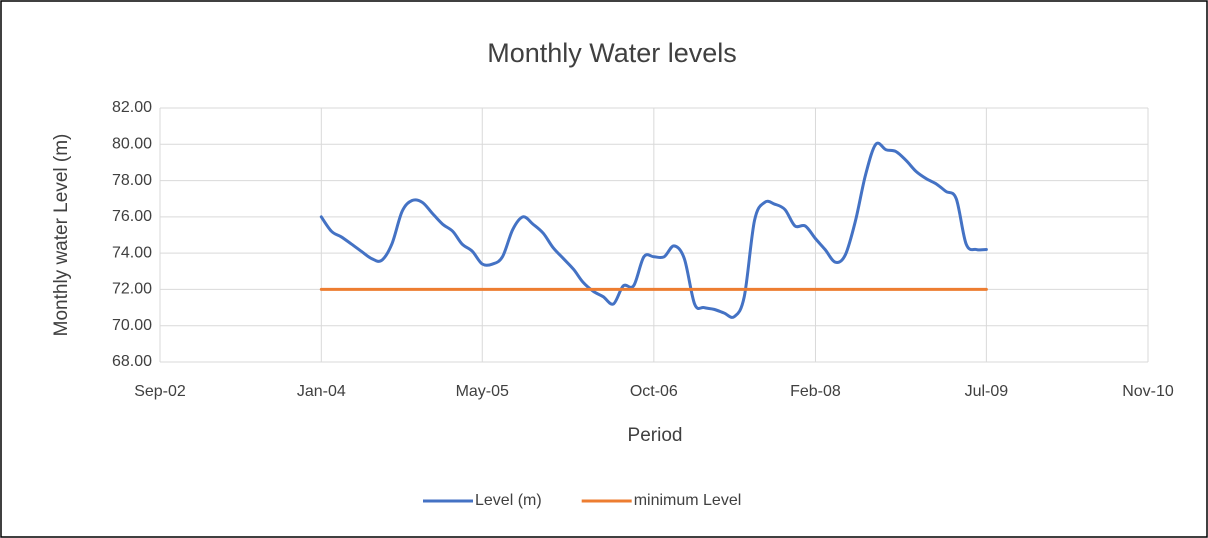  I want to click on y-tick-label: 72.00, so click(132, 289).